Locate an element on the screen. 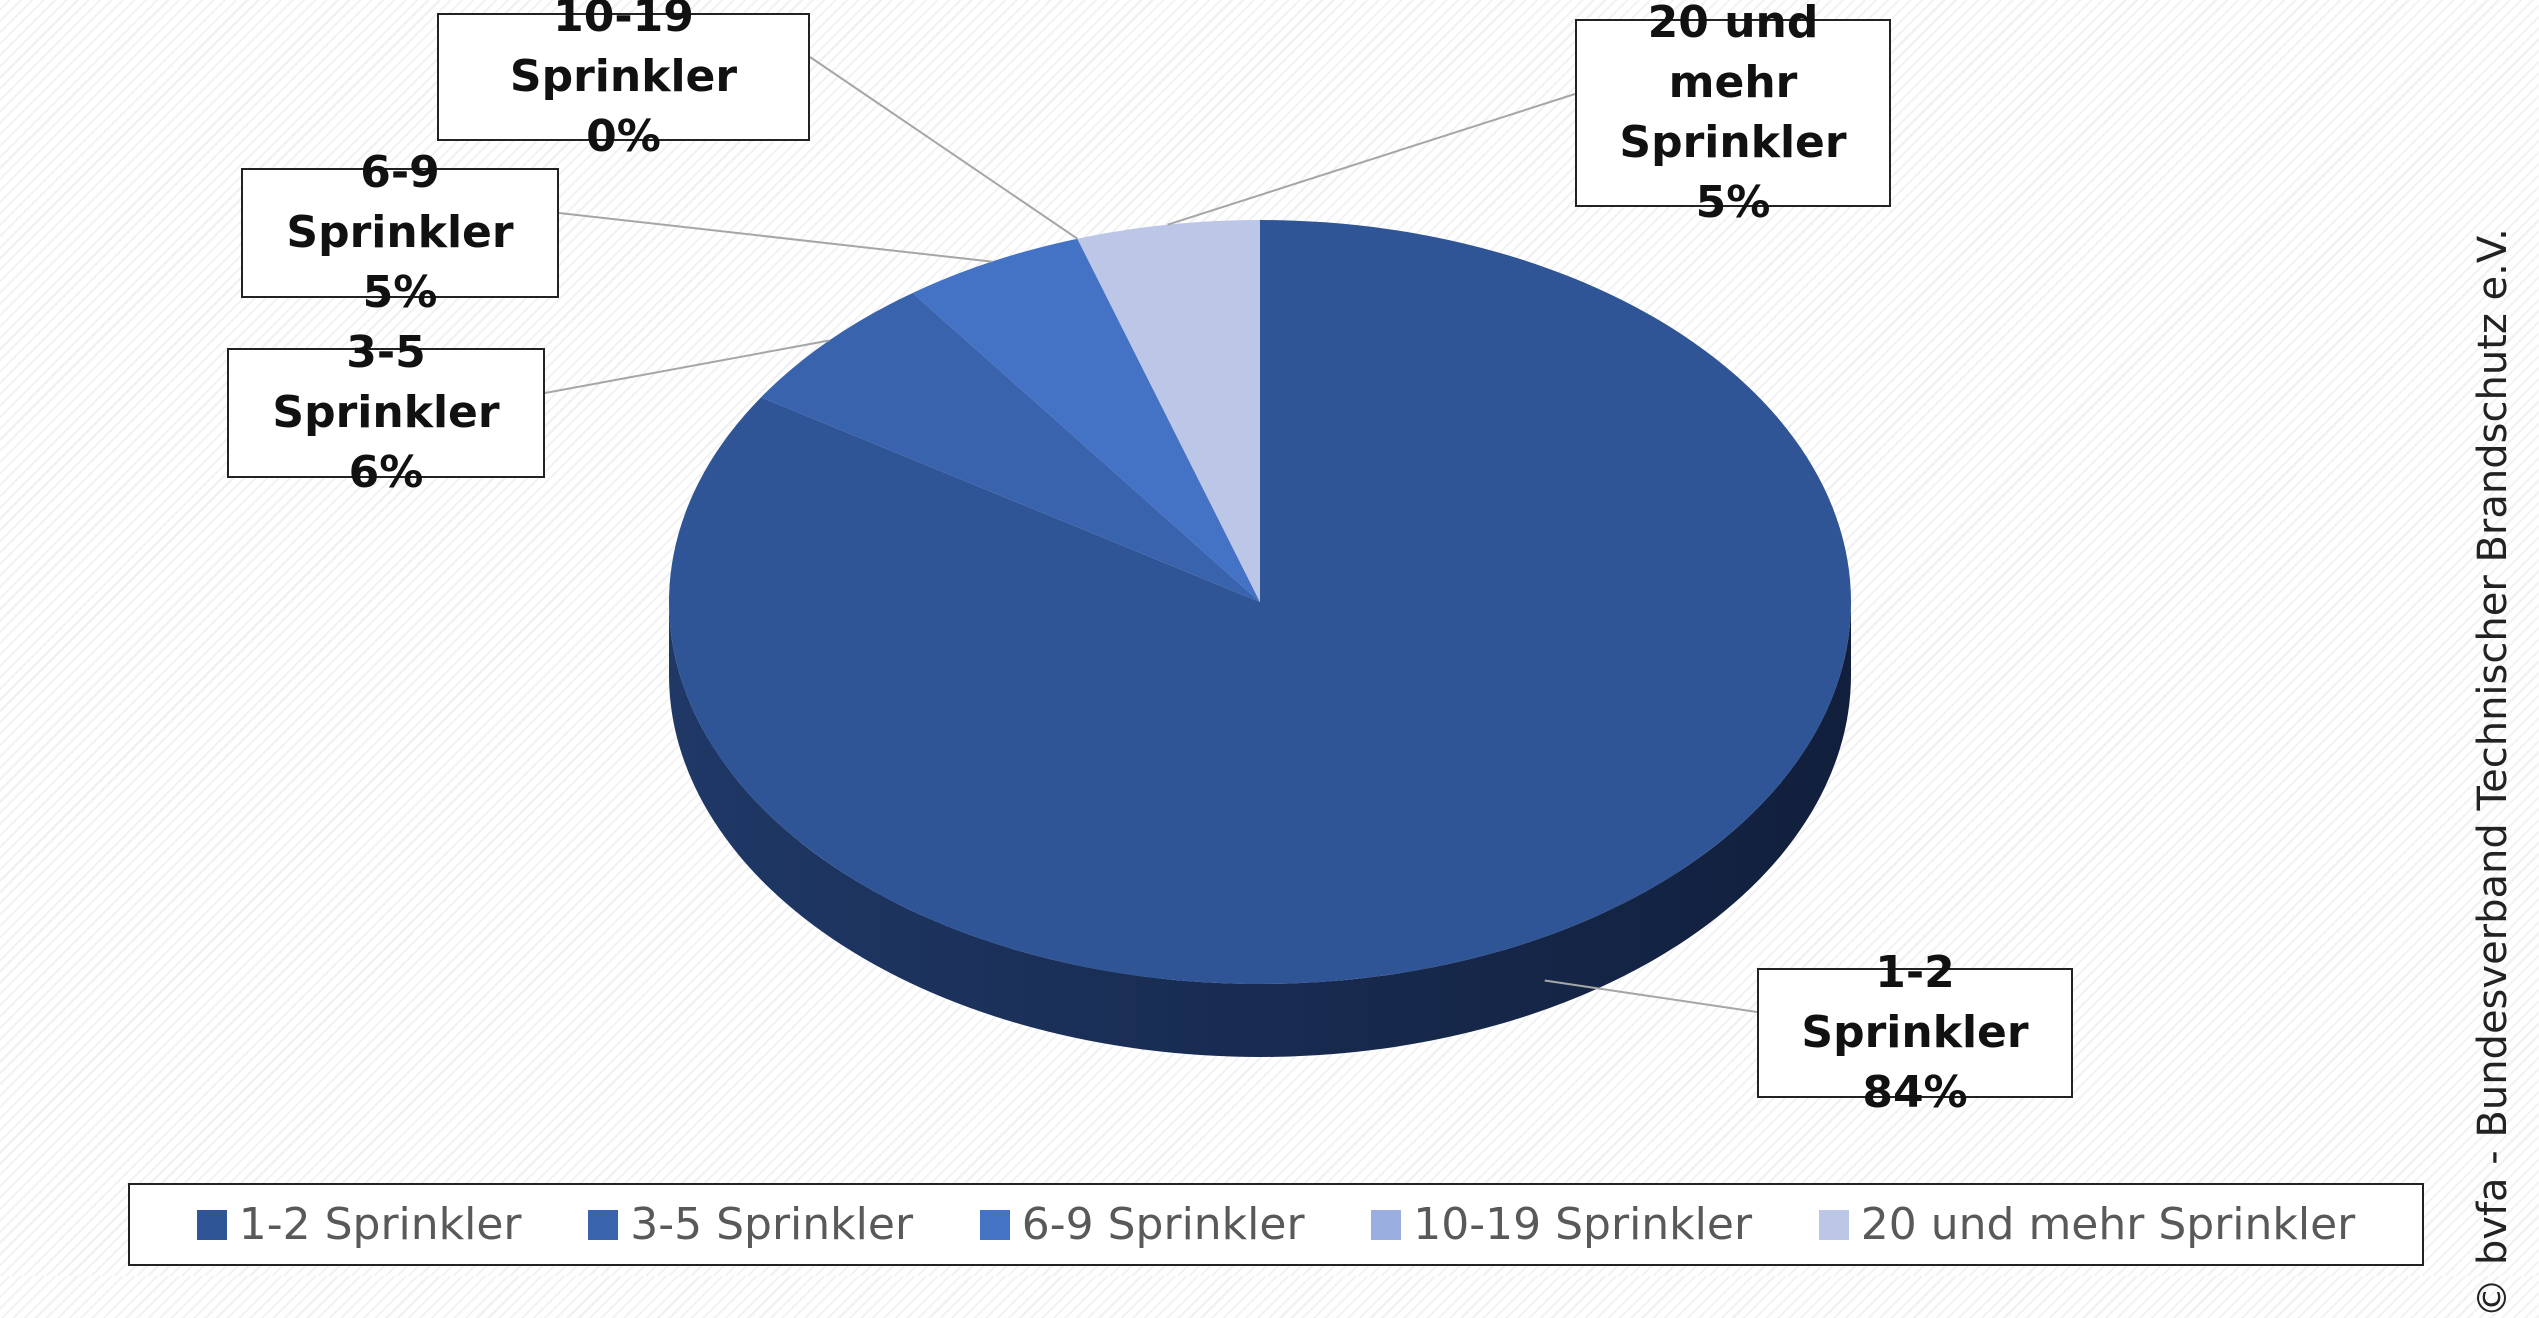  label-value: 0% is located at coordinates (623, 136).